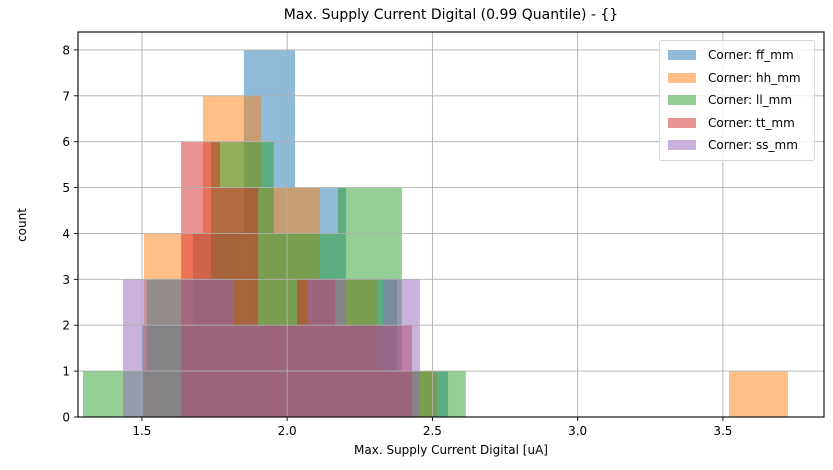 This screenshot has width=833, height=470. What do you see at coordinates (682, 122) in the screenshot?
I see `legend-swatch-tt-mm` at bounding box center [682, 122].